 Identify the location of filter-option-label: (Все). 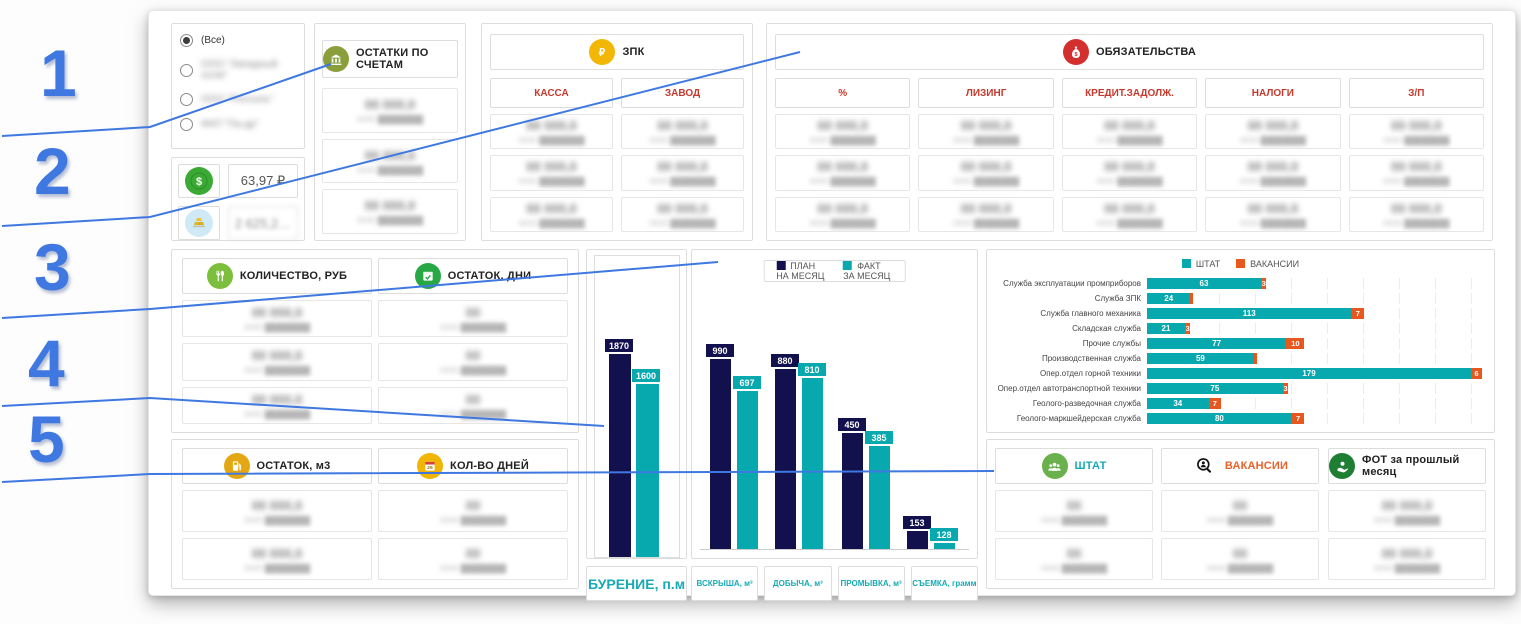
(213, 40).